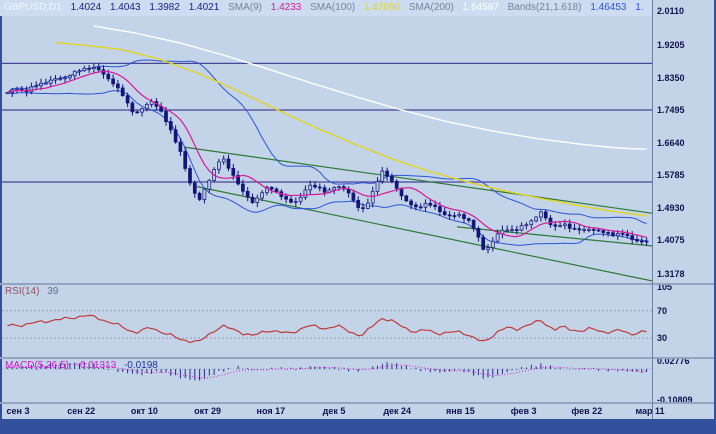 This screenshot has height=434, width=716. Describe the element at coordinates (460, 411) in the screenshot. I see `time-axis-label: янв 15` at that location.